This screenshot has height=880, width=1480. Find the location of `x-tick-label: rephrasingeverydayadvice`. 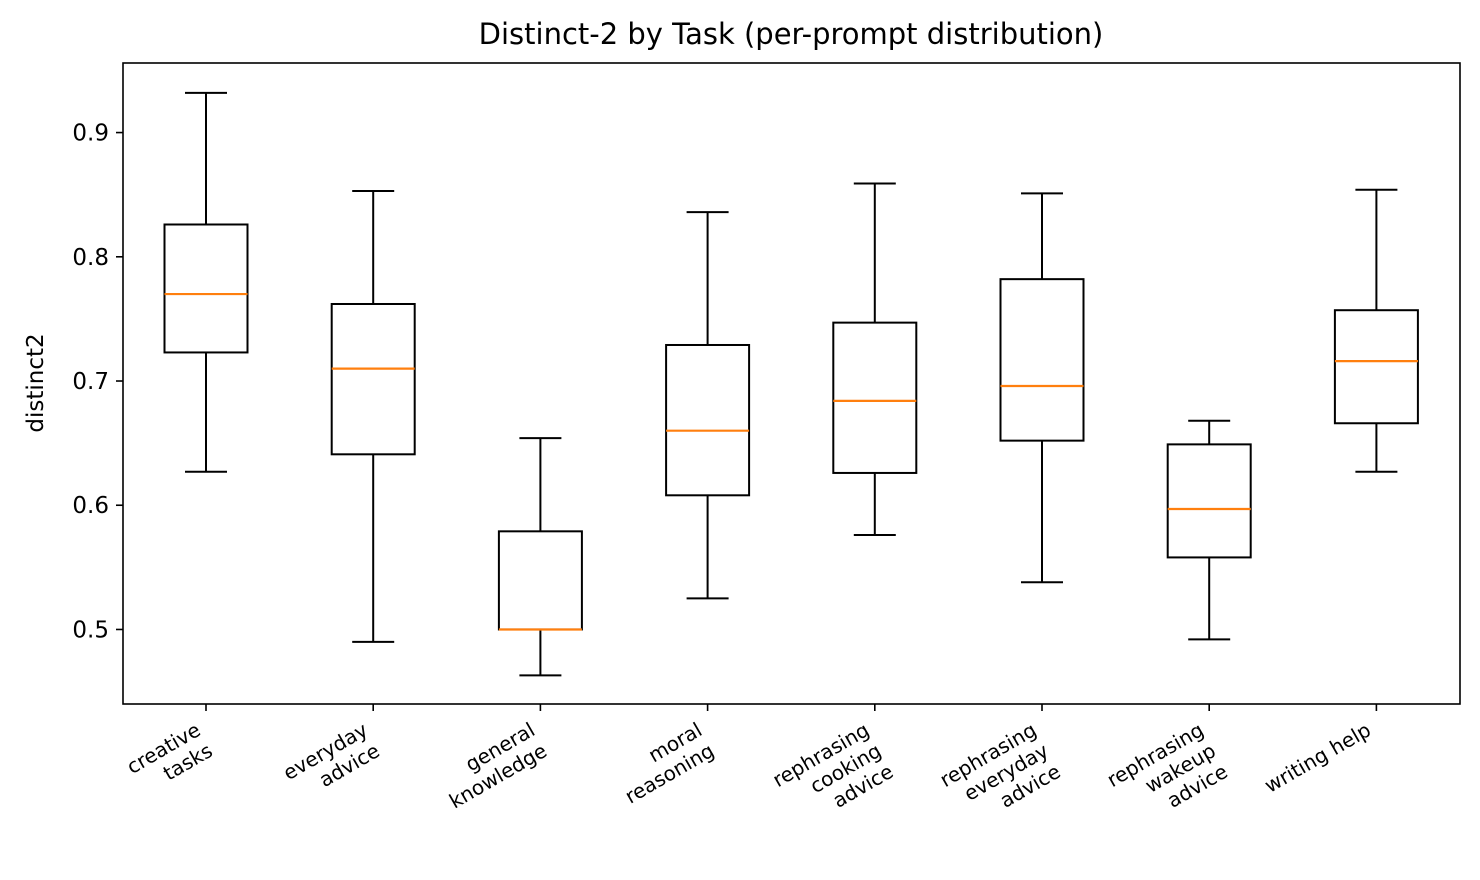

x-tick-label: rephrasingeverydayadvice is located at coordinates (1000, 775).